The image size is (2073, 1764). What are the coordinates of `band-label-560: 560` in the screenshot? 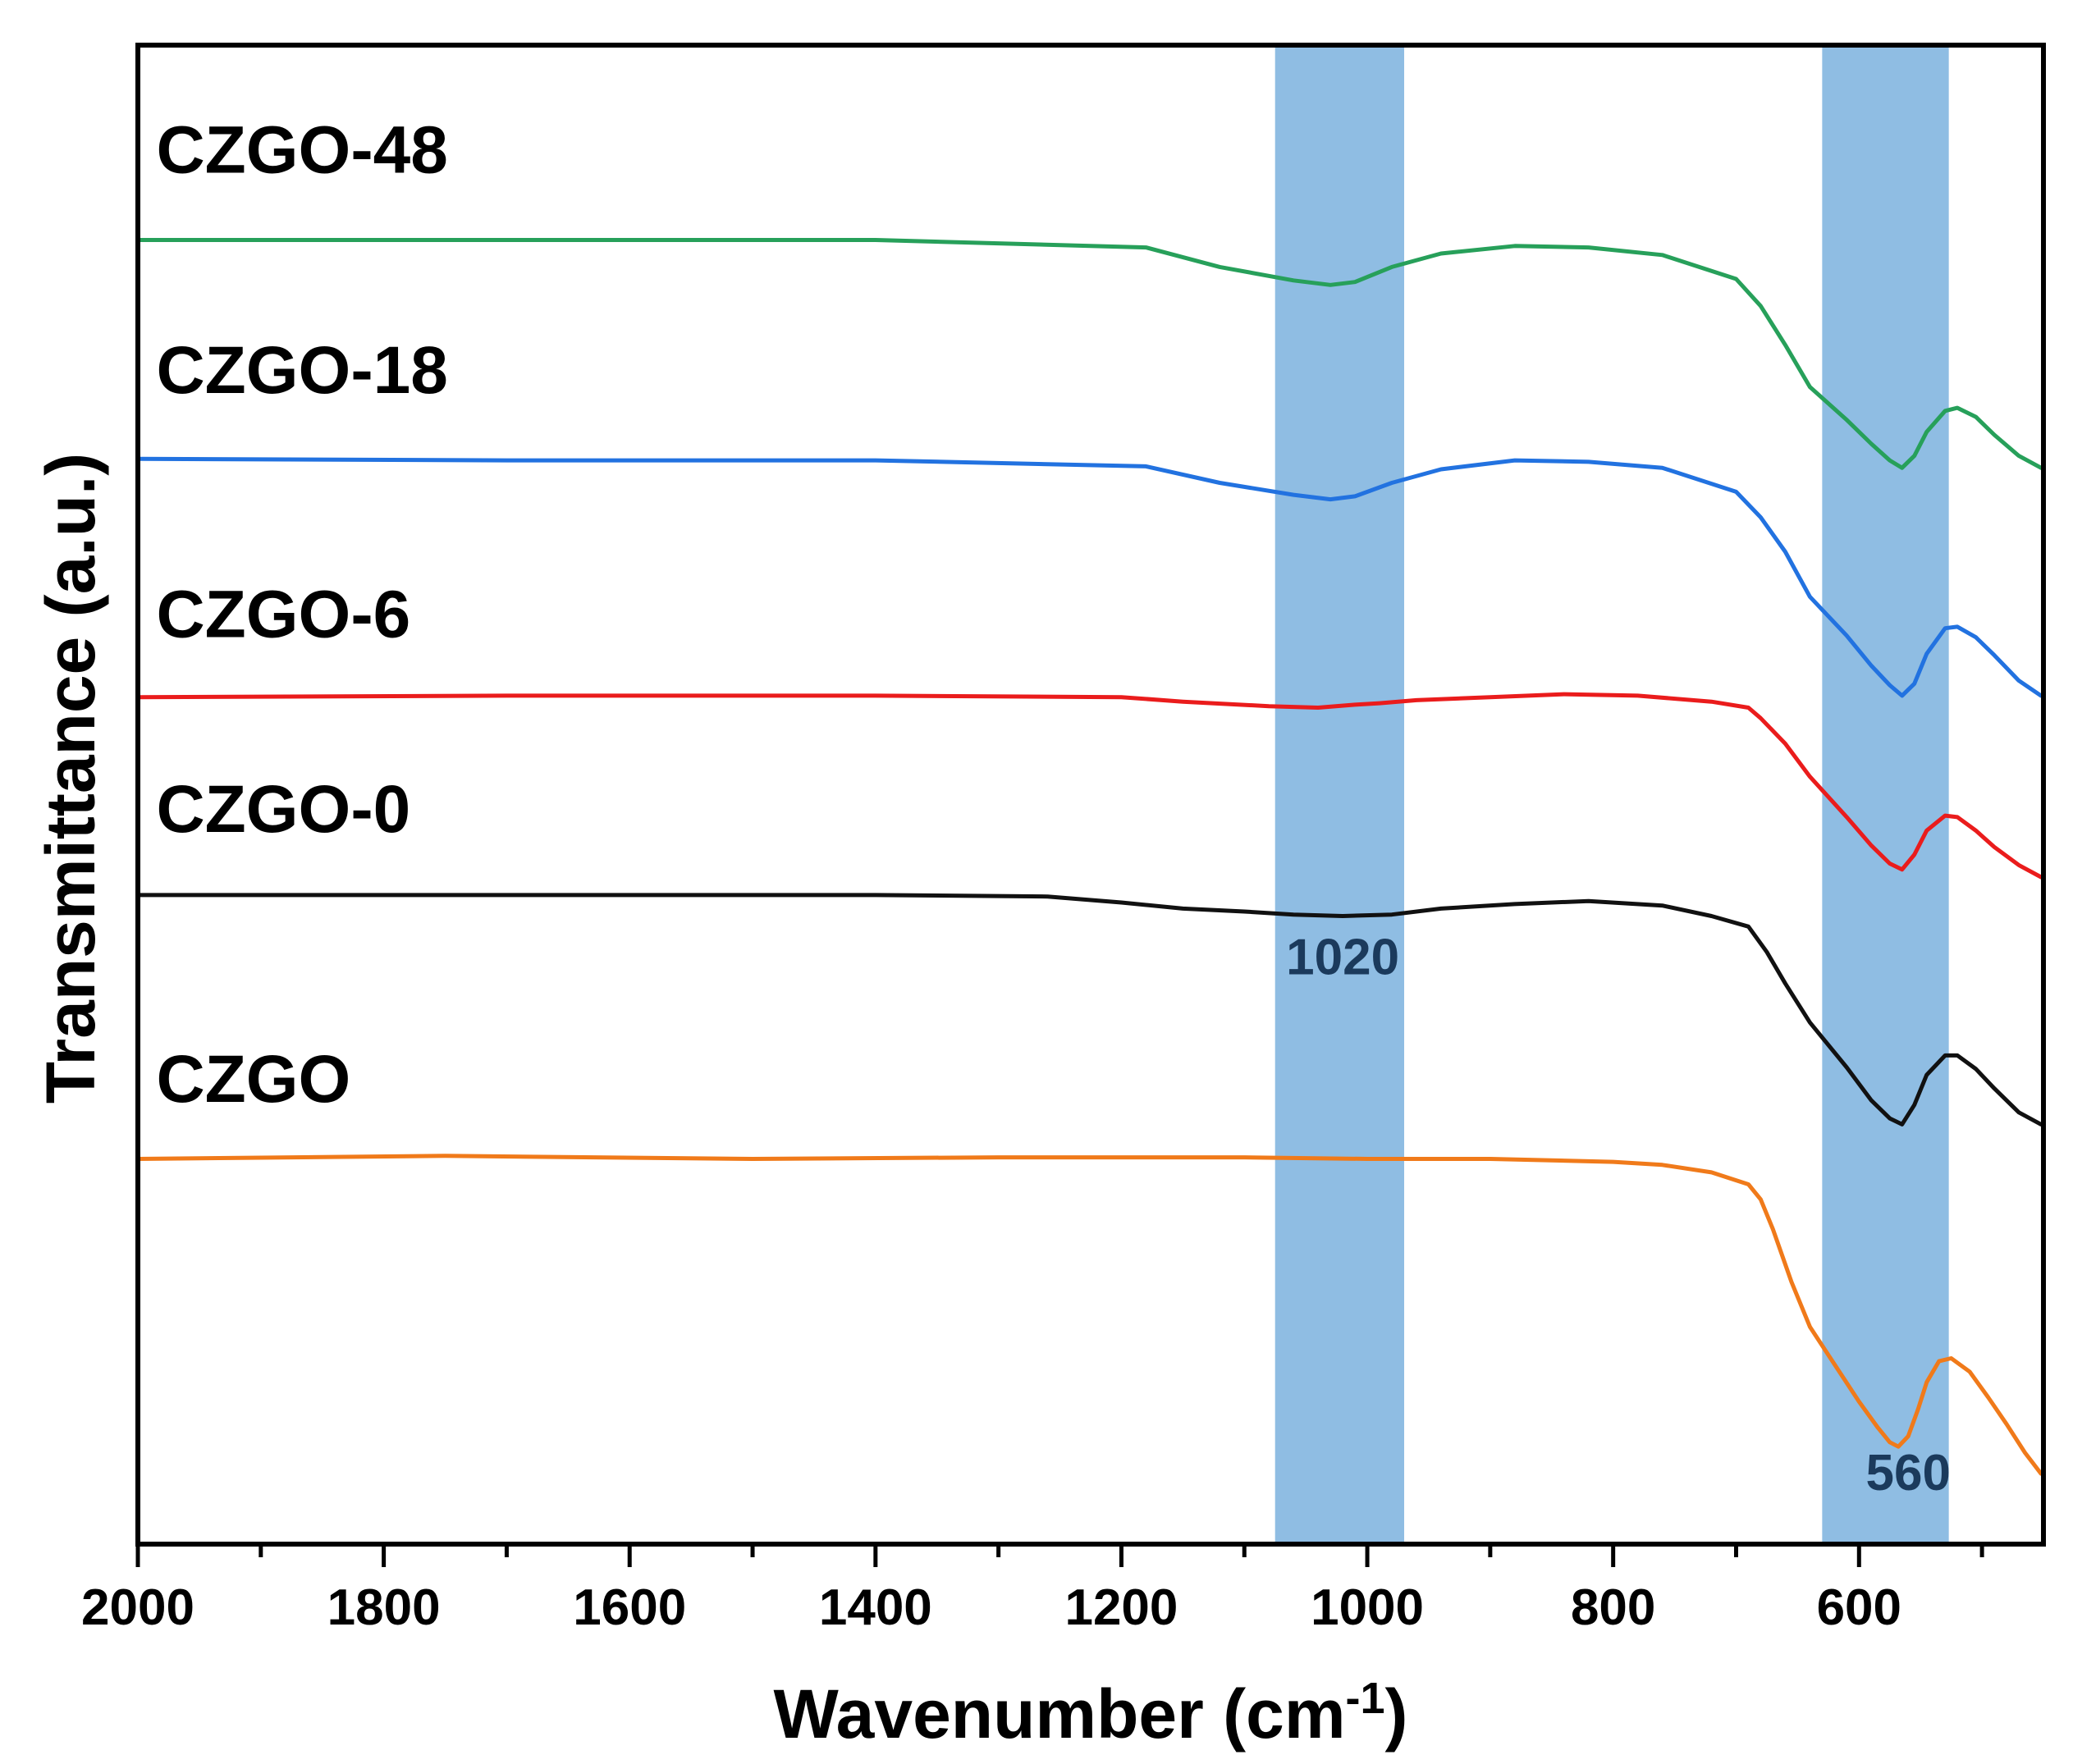 It's located at (1907, 1473).